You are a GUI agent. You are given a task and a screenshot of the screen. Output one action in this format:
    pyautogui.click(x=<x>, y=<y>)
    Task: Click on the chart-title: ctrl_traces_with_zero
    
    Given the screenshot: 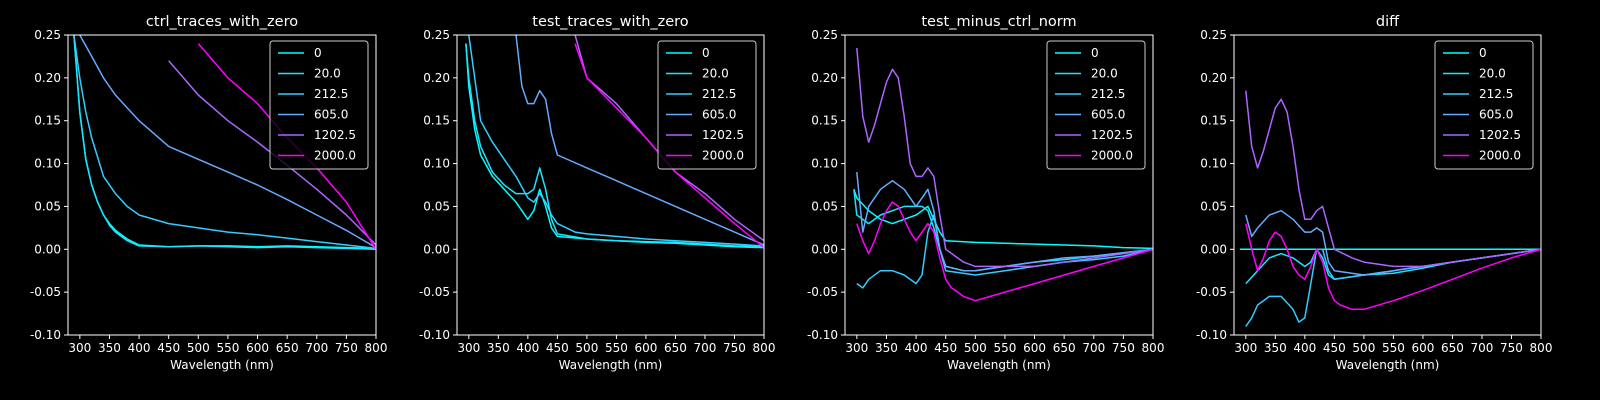 What is the action you would take?
    pyautogui.click(x=222, y=22)
    